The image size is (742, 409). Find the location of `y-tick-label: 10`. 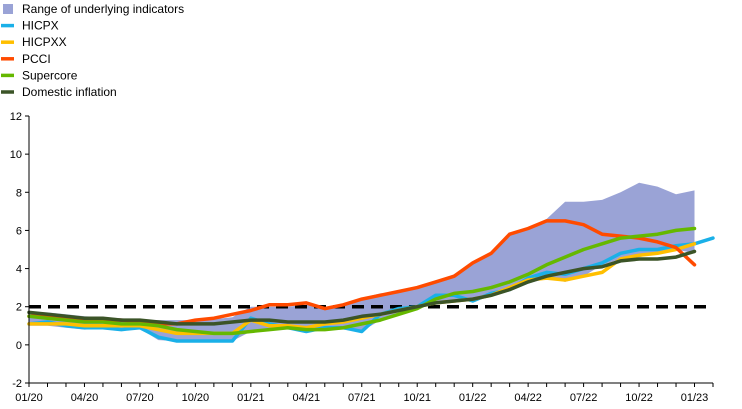

y-tick-label: 10 is located at coordinates (16, 155).